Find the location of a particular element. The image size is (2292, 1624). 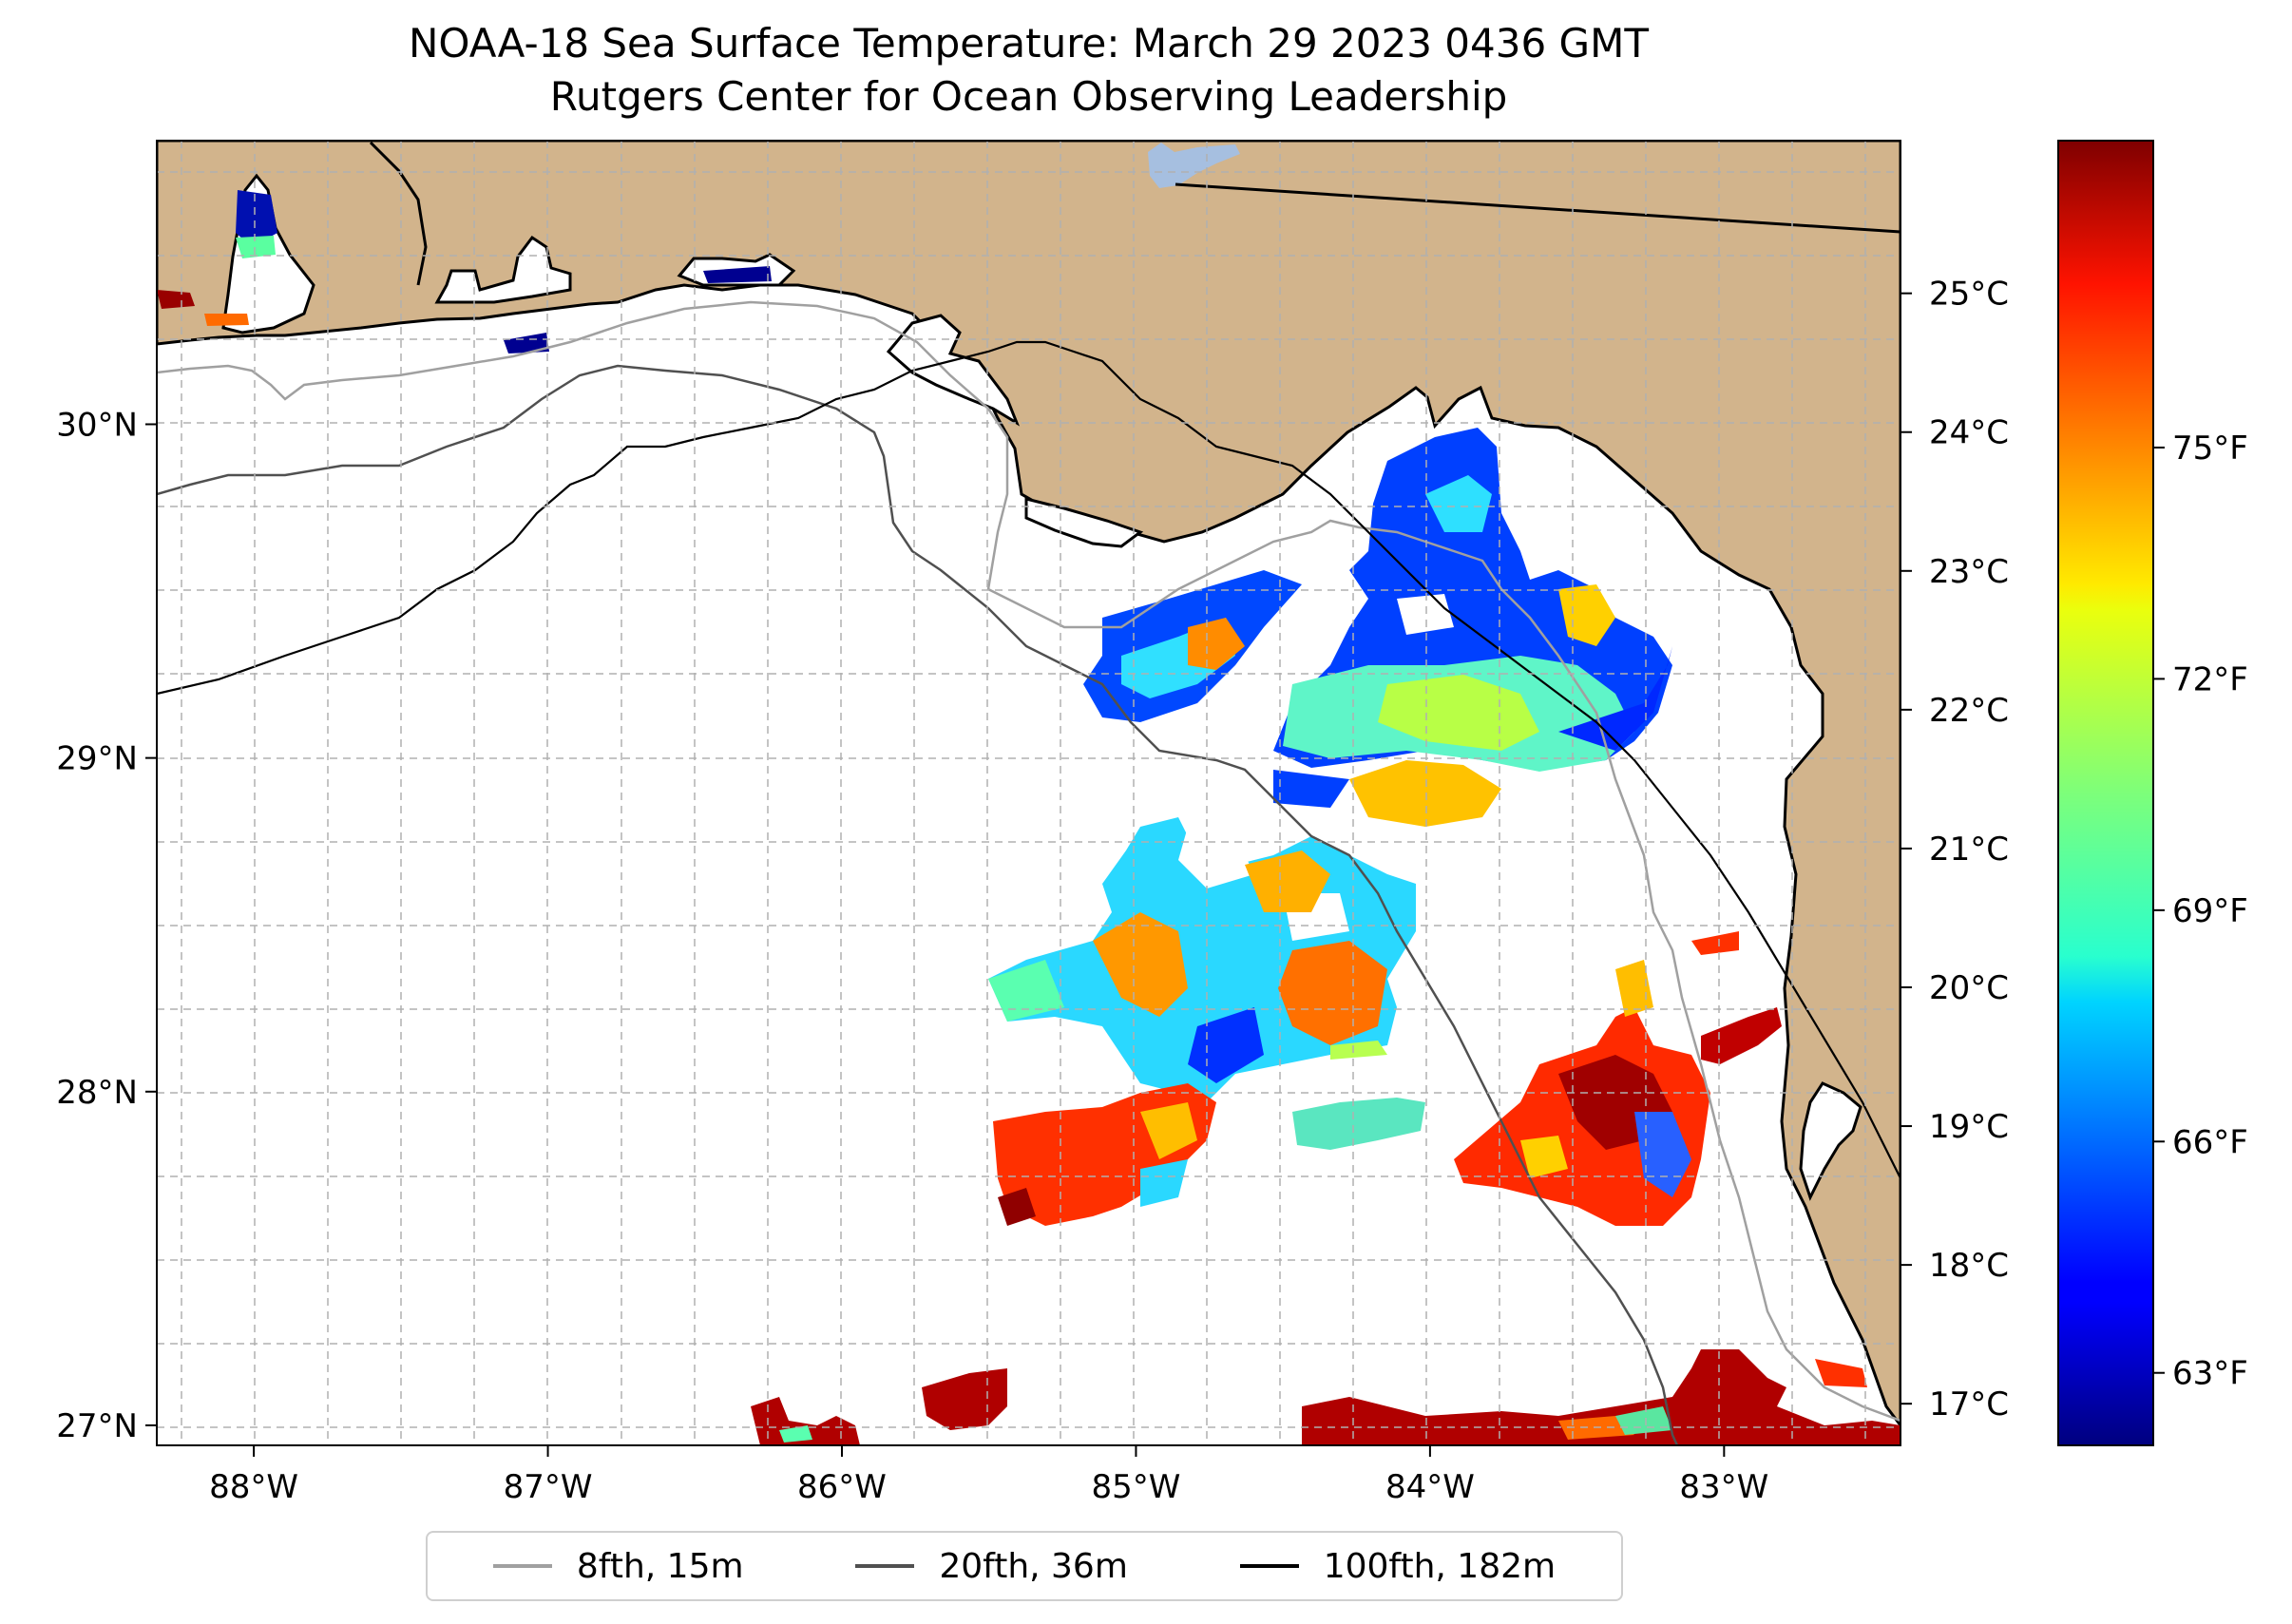

lat-tick-label: 30°N is located at coordinates (97, 425).